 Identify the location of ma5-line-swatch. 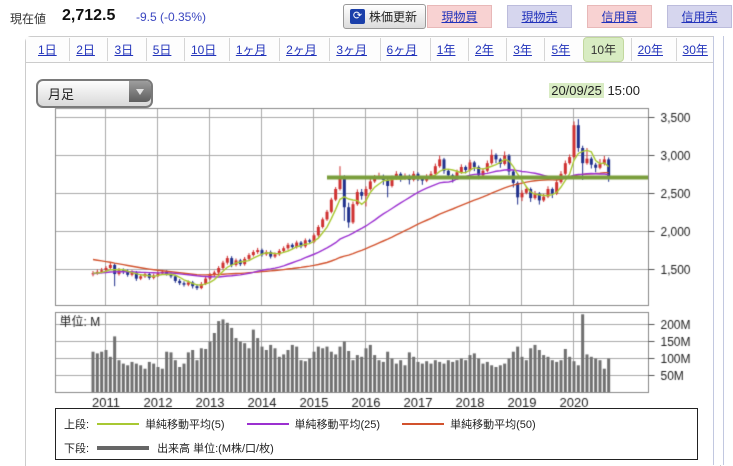
(118, 424).